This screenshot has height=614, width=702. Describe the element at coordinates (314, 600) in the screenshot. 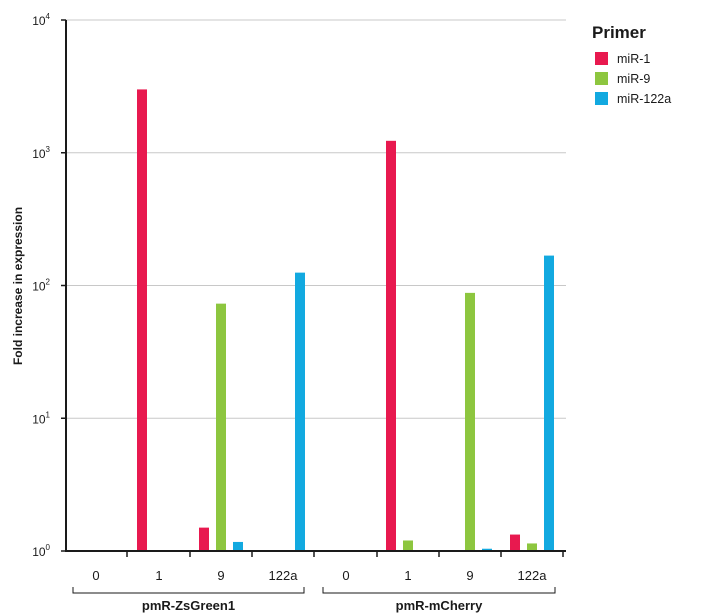

I see `group-labels: pmR-ZsGreen1 pmR-mCherry` at that location.